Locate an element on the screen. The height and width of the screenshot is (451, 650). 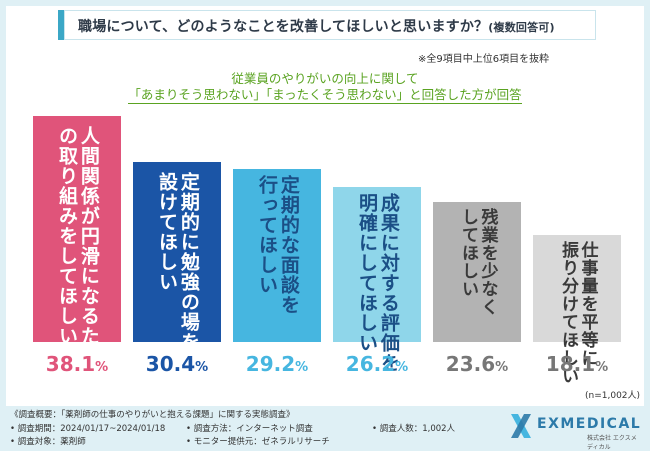
bar-2: 定期的に勉強の場を 設けてほしい is located at coordinates (177, 257).